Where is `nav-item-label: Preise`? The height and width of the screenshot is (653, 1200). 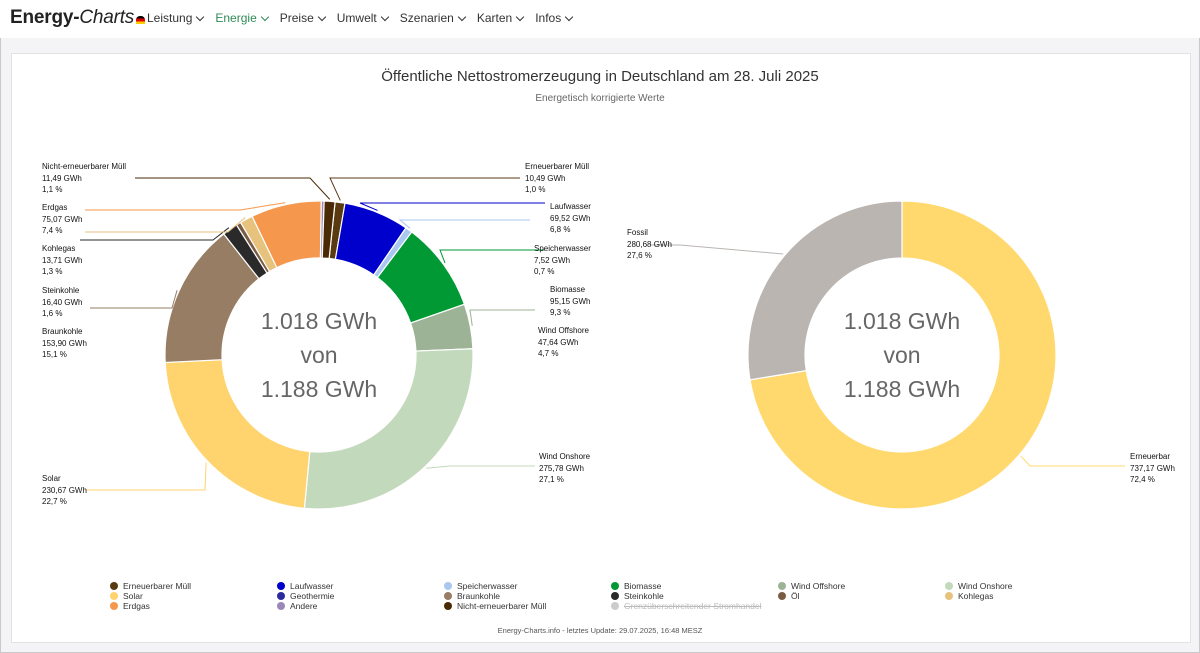 nav-item-label: Preise is located at coordinates (296, 18).